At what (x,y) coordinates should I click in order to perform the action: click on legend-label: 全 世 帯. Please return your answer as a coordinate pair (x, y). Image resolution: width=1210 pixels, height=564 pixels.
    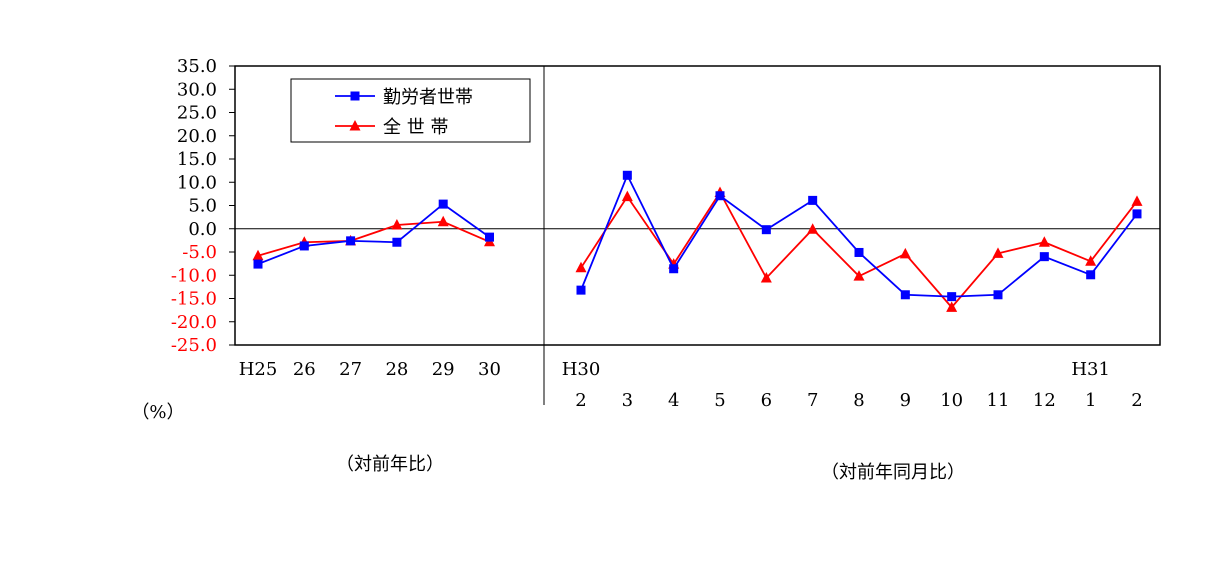
    Looking at the image, I should click on (415, 127).